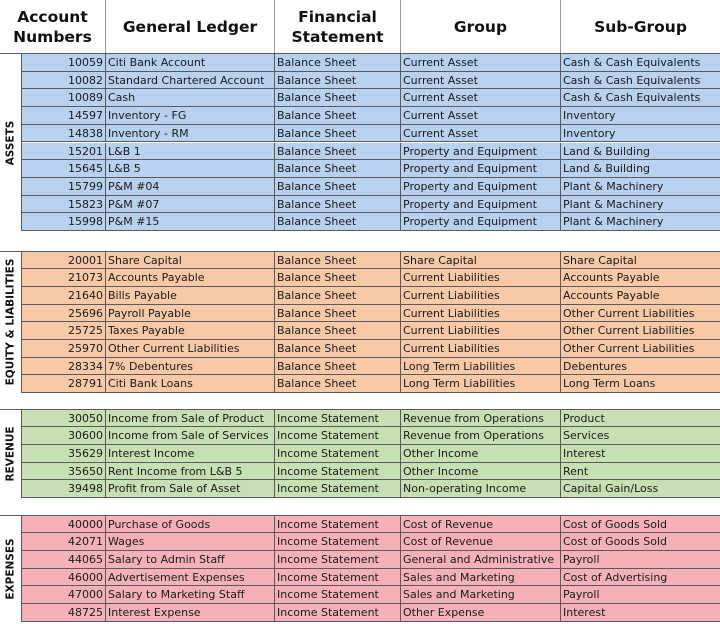 The height and width of the screenshot is (624, 720). I want to click on group-cell: Sales and Marketing, so click(481, 577).